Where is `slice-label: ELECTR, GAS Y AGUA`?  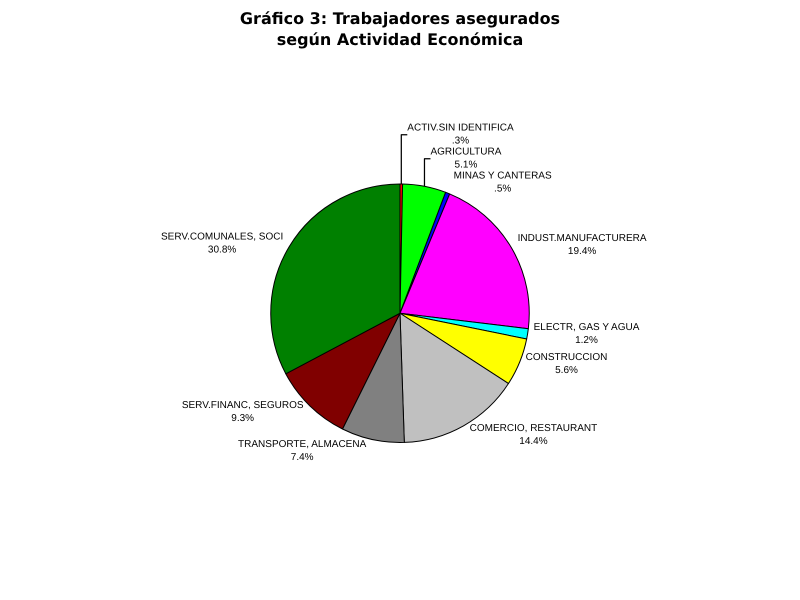 slice-label: ELECTR, GAS Y AGUA is located at coordinates (587, 328).